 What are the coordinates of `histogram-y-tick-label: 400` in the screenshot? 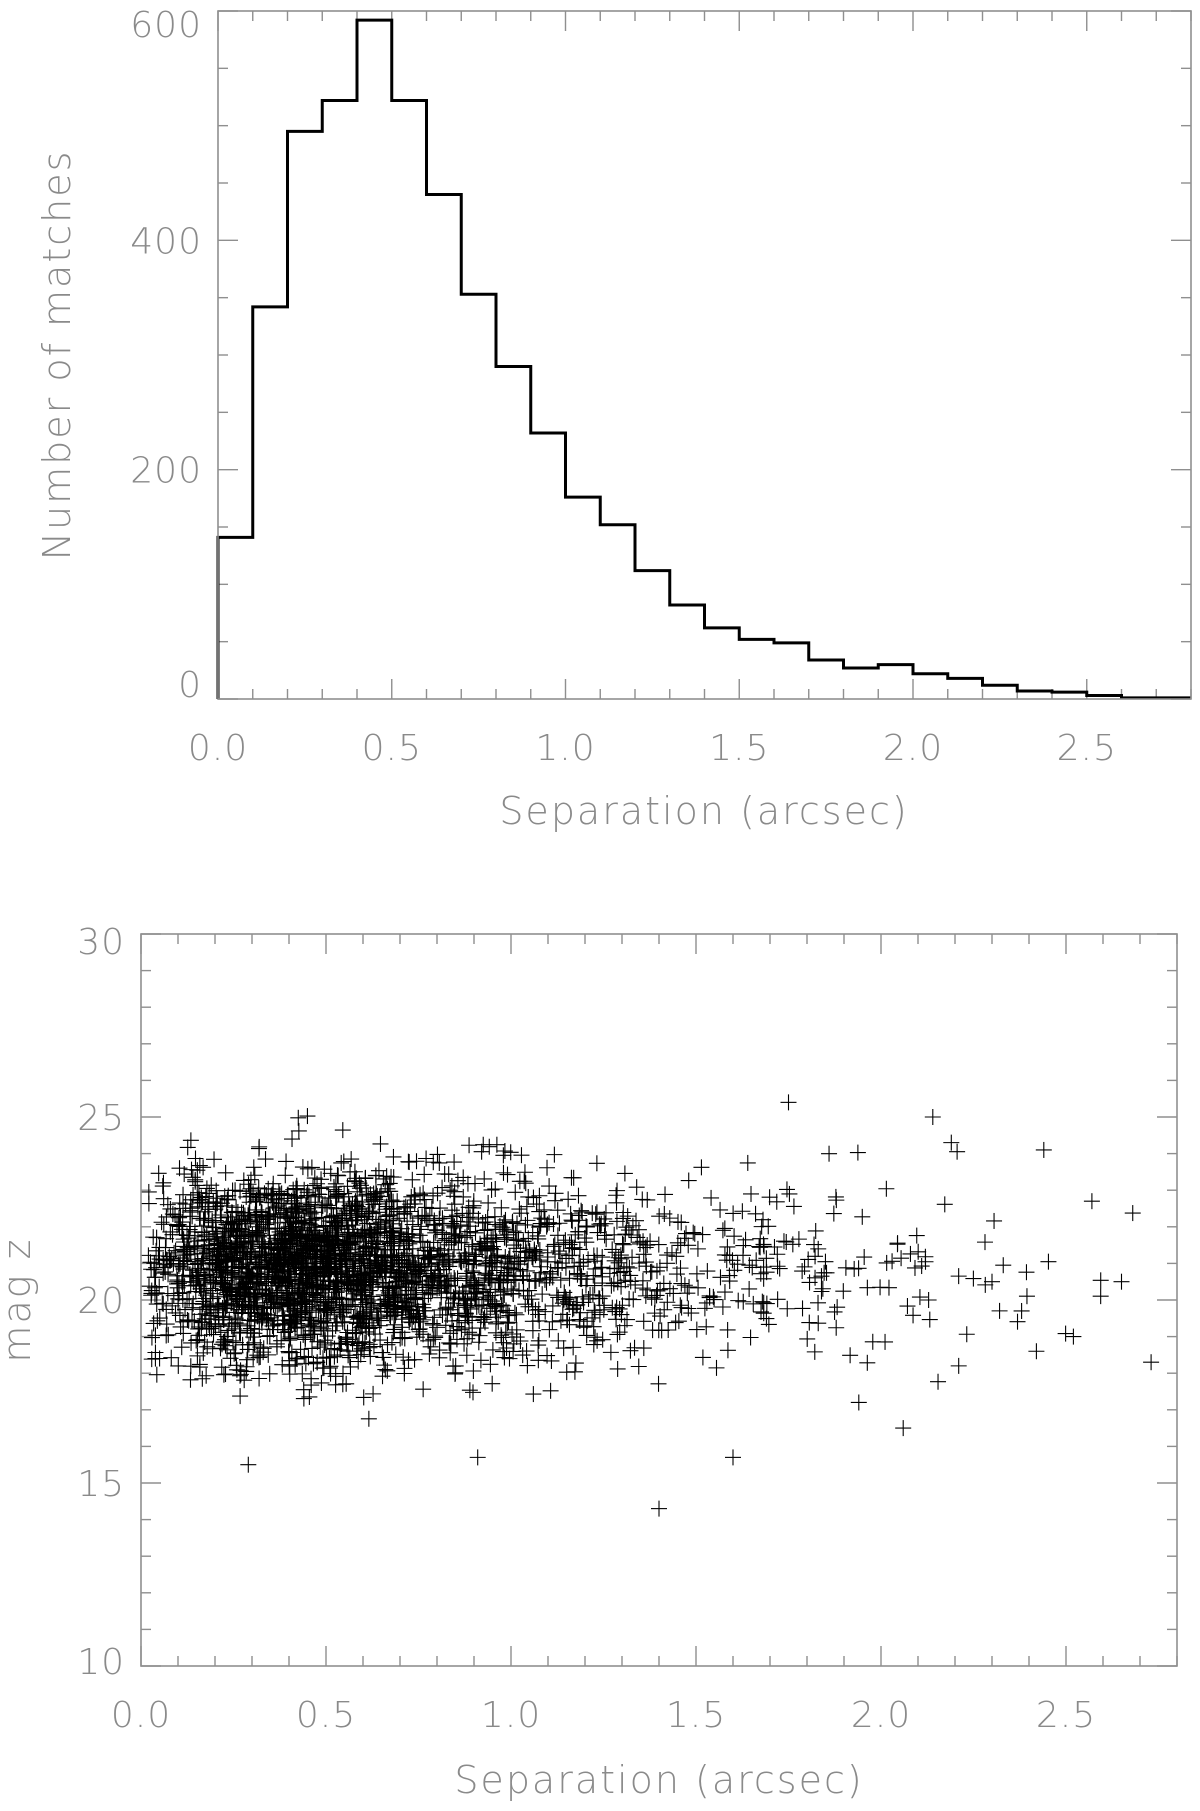 It's located at (166, 241).